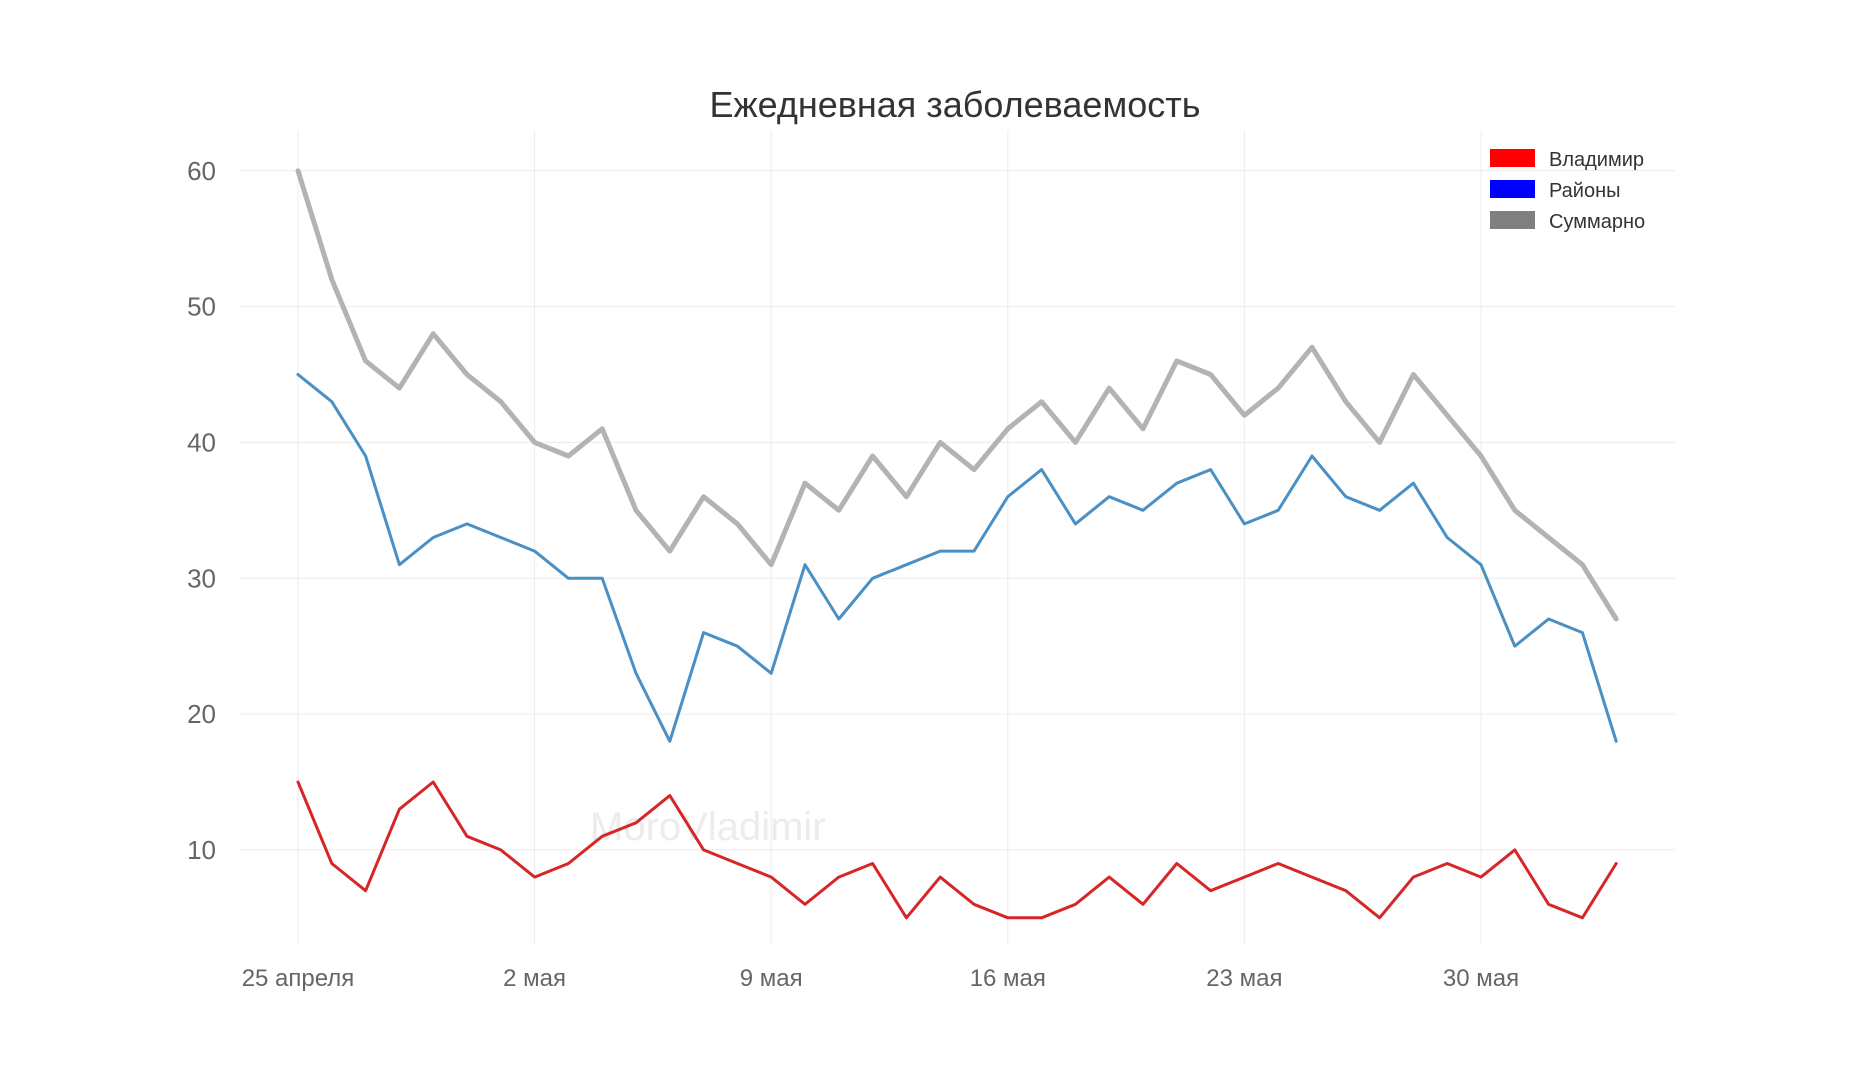  I want to click on x-tick-label: 16 мая, so click(1008, 978).